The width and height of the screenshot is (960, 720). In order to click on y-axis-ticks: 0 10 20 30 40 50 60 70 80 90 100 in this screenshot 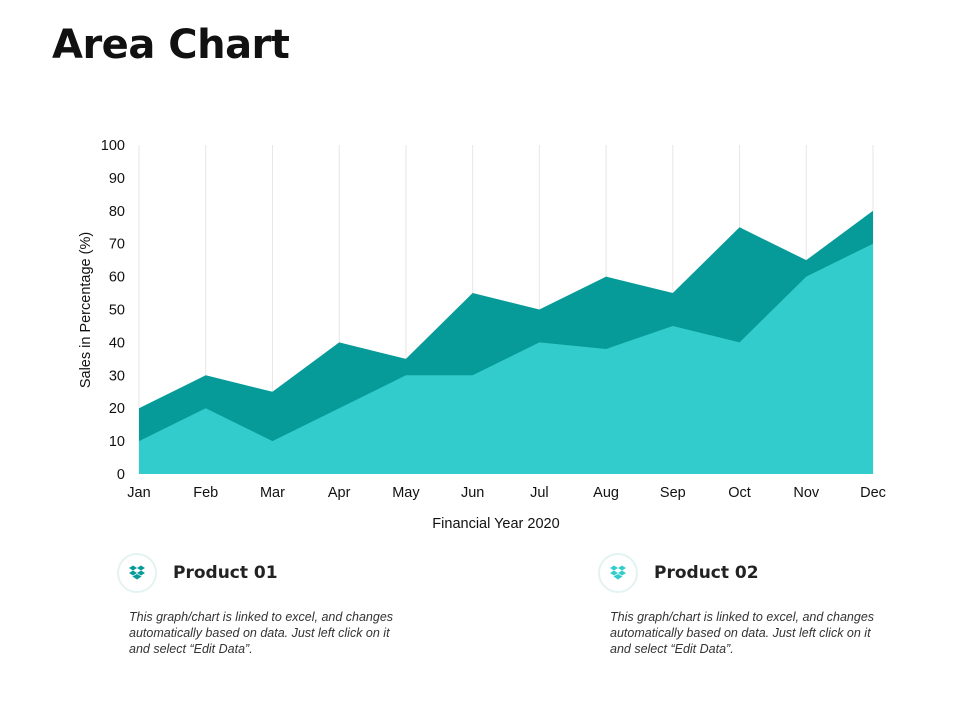, I will do `click(113, 310)`.